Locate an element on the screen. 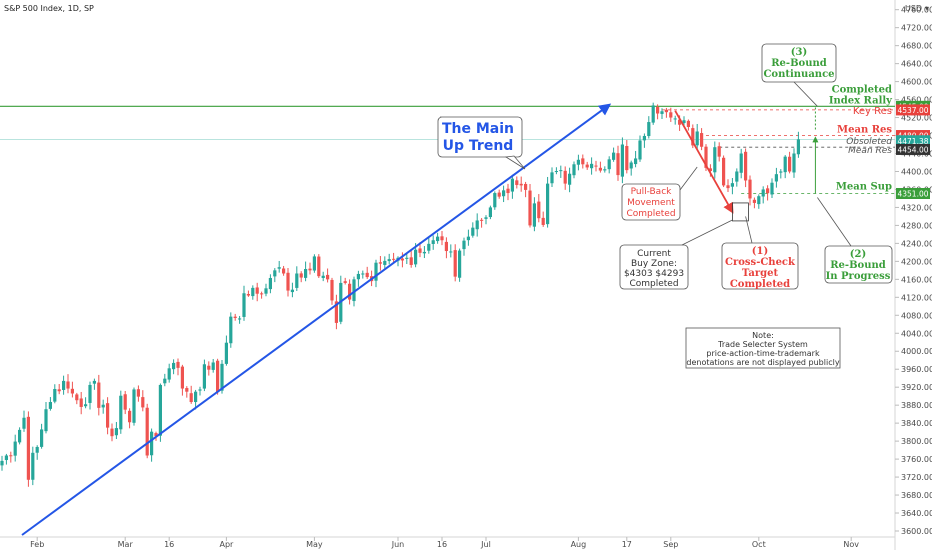  rebound-continuance-label-3: Continuance is located at coordinates (798, 74).